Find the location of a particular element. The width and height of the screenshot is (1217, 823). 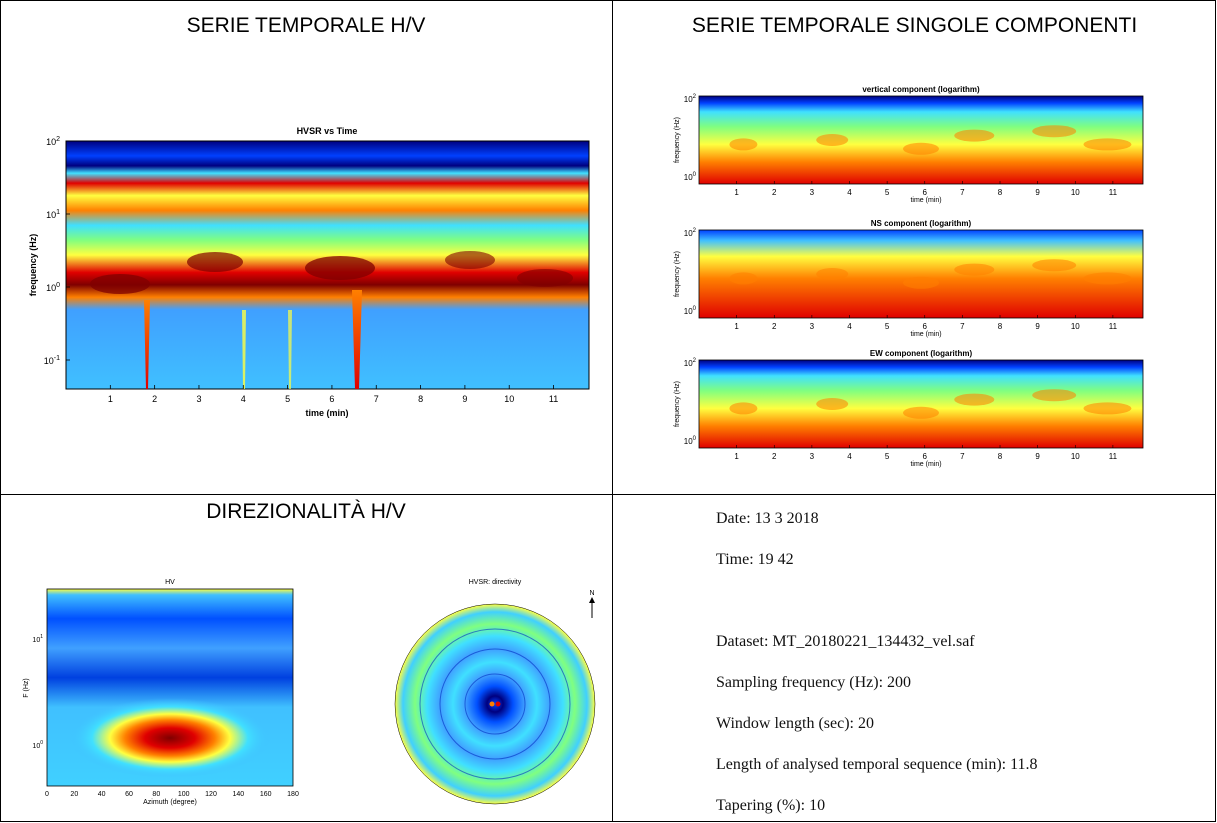

xtick-label-6: 6 is located at coordinates (331, 399).